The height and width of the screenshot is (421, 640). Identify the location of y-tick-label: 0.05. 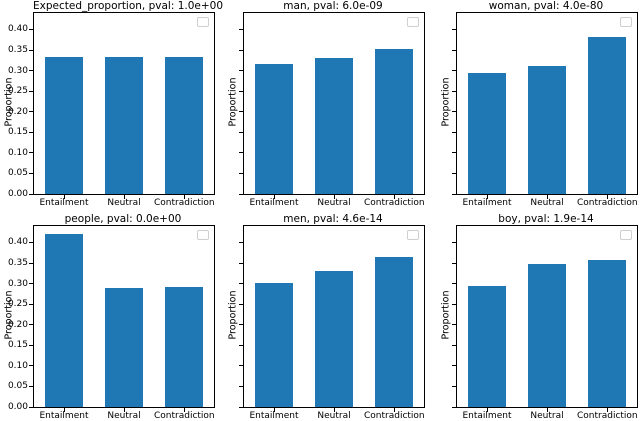
(17, 173).